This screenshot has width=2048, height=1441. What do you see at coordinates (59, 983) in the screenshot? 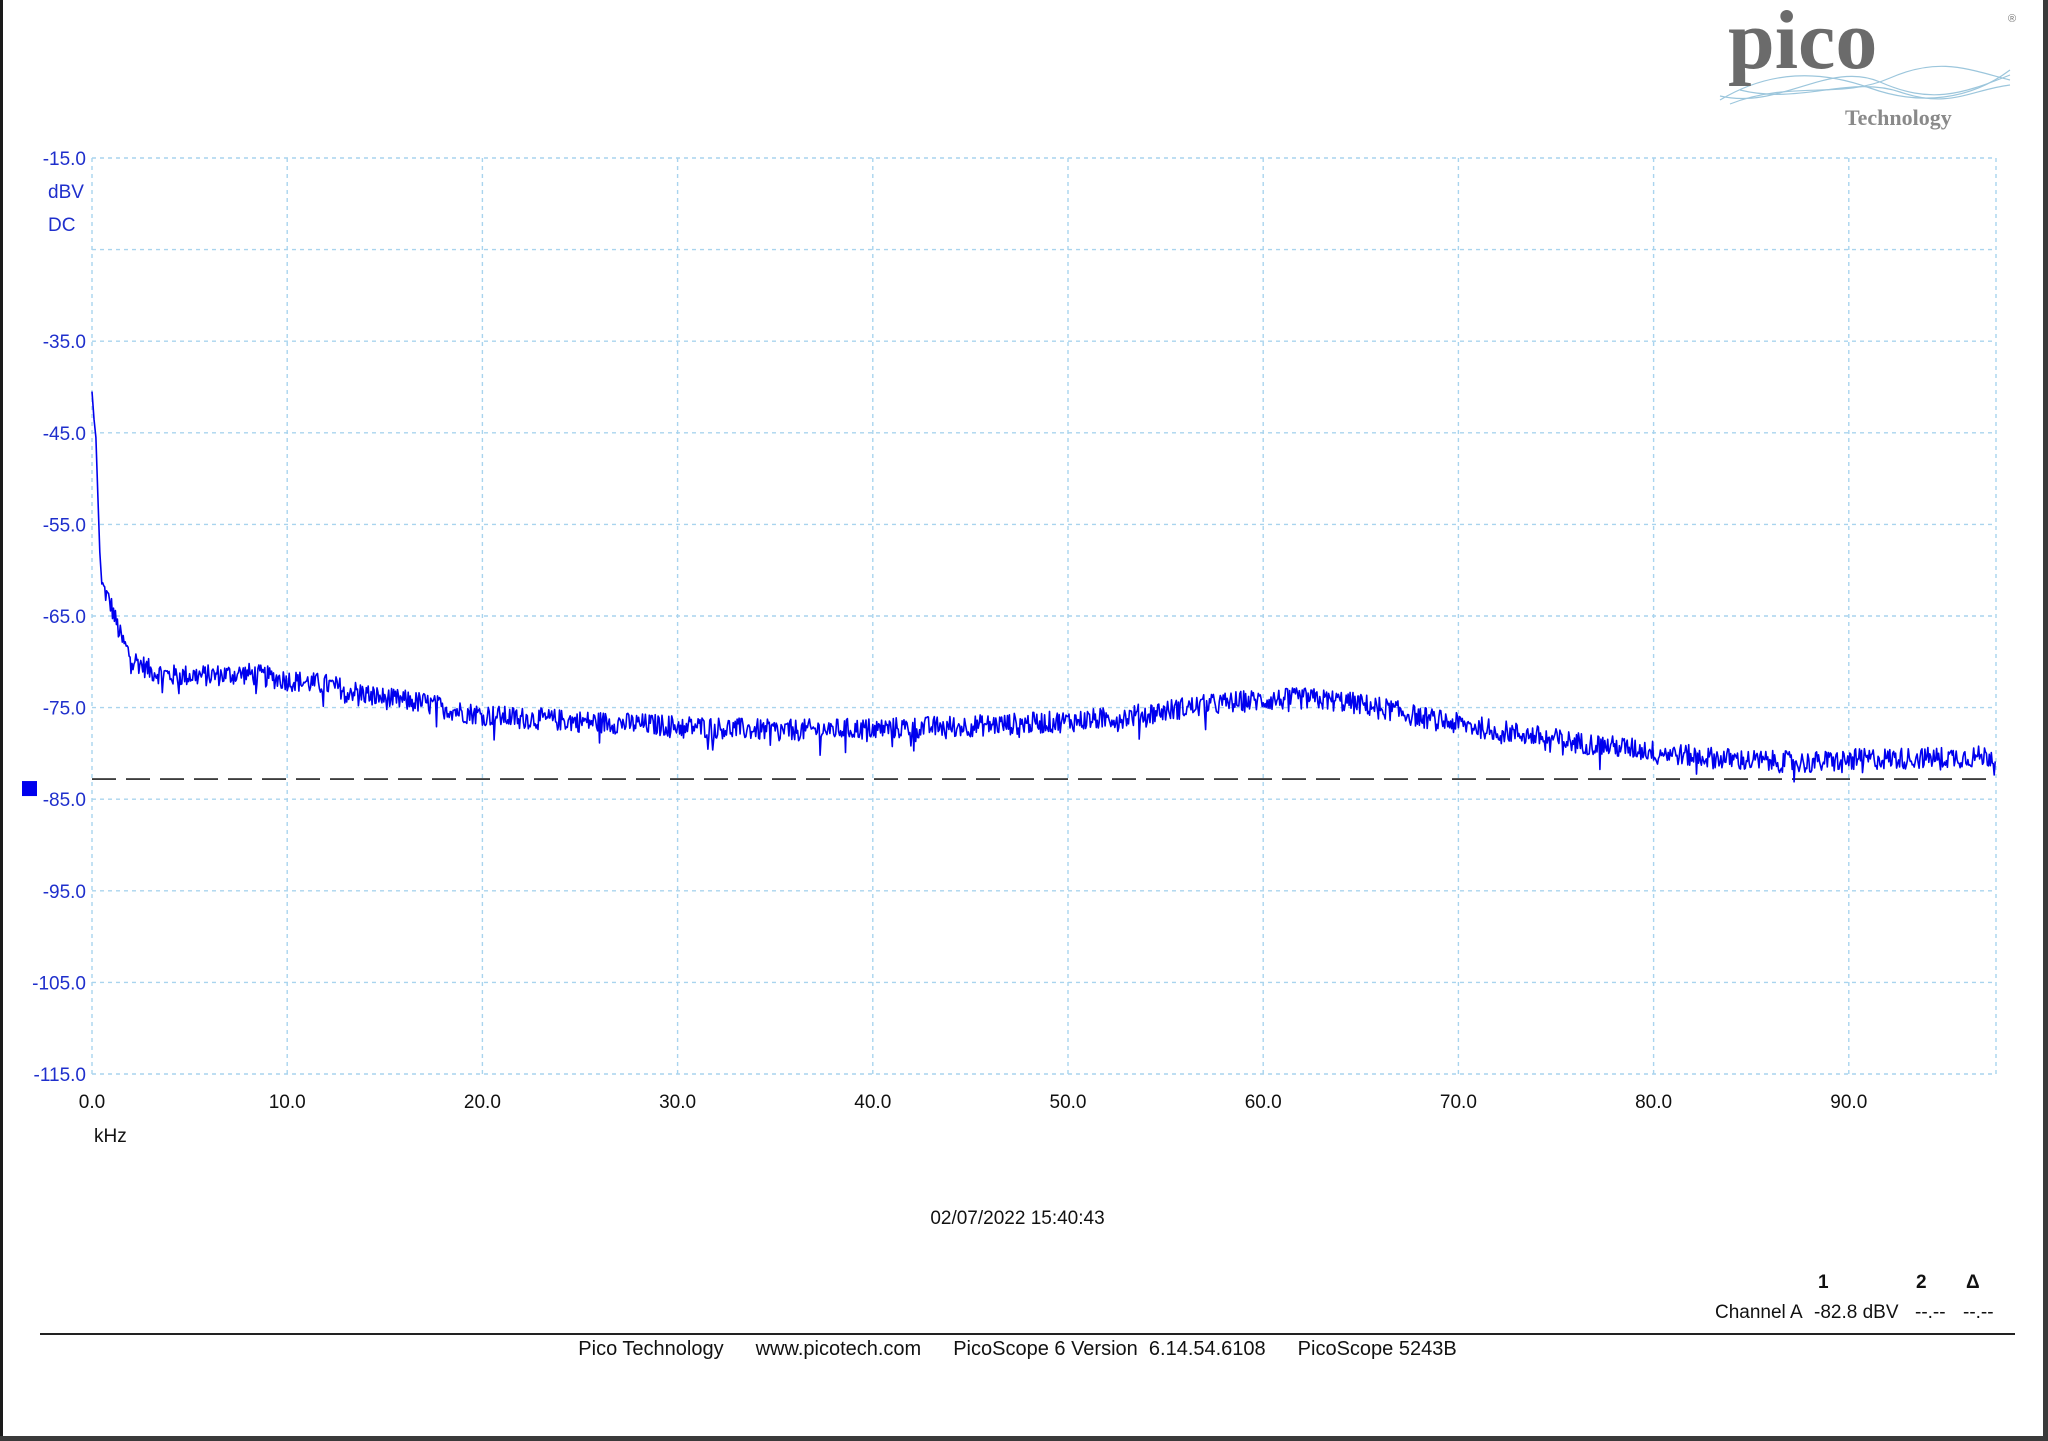
I see `y-tick-label: -105.0` at bounding box center [59, 983].